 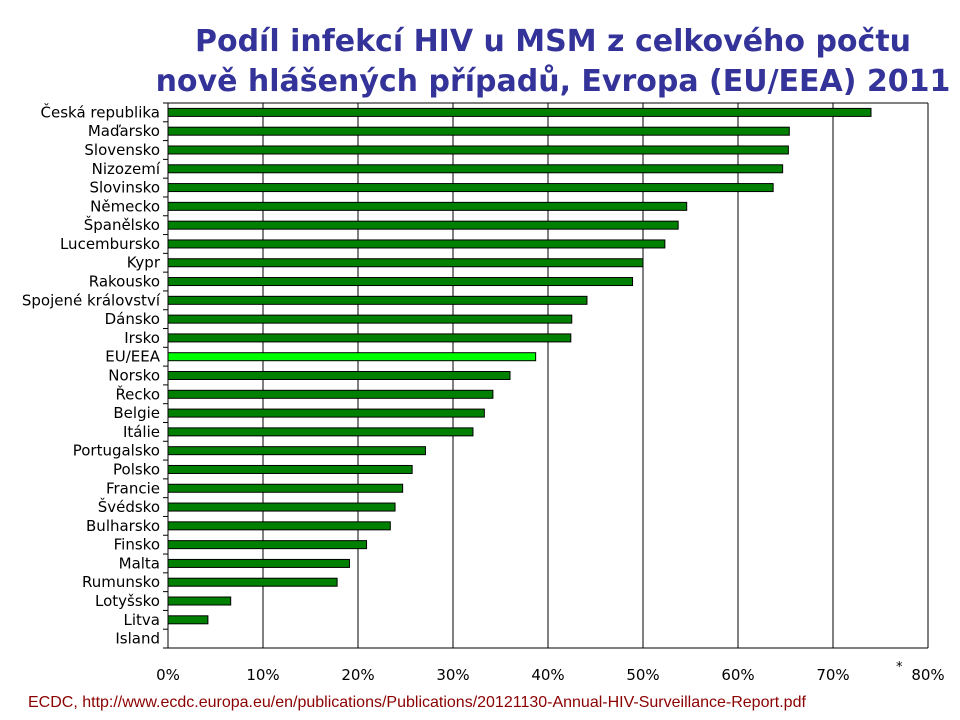 I want to click on bar-finsko, so click(x=267, y=545).